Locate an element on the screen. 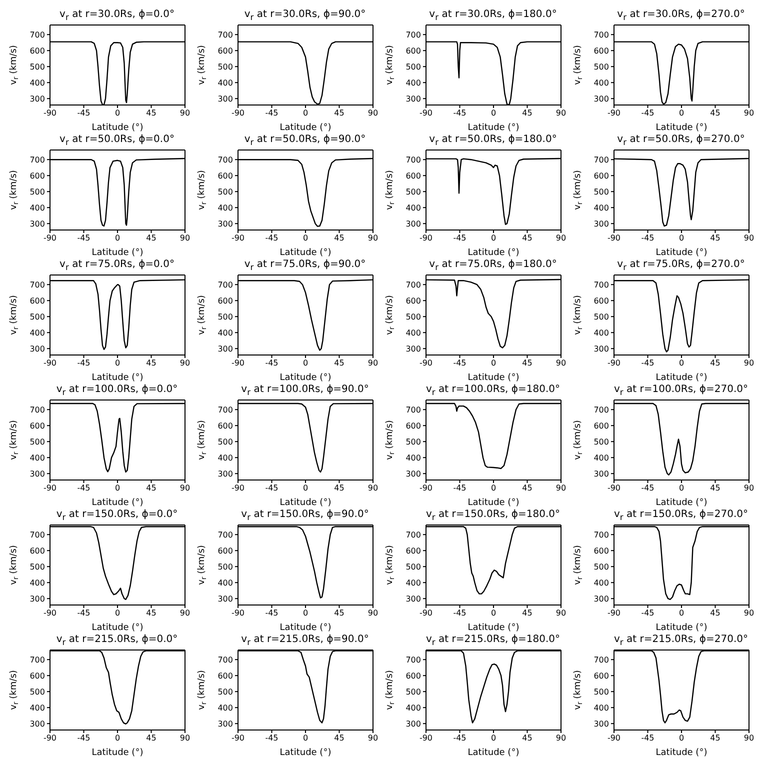 Image resolution: width=768 pixels, height=768 pixels. line-series is located at coordinates (681, 315).